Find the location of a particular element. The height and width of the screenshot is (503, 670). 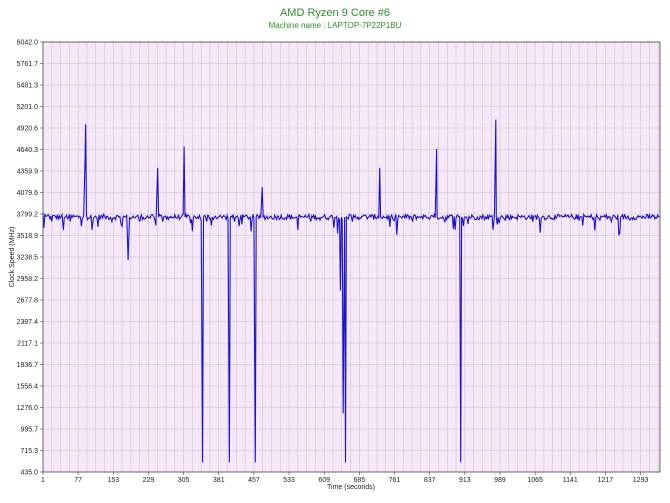

y-tick-label: 3799.2 is located at coordinates (28, 215).